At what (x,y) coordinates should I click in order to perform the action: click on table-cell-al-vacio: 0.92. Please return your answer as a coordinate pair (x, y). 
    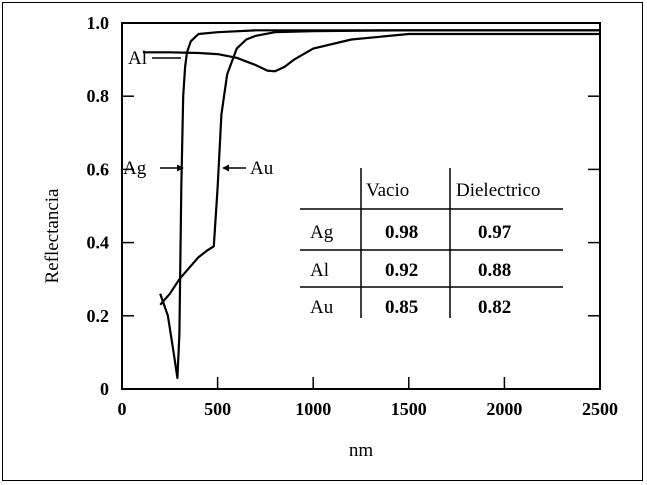
    Looking at the image, I should click on (401, 270).